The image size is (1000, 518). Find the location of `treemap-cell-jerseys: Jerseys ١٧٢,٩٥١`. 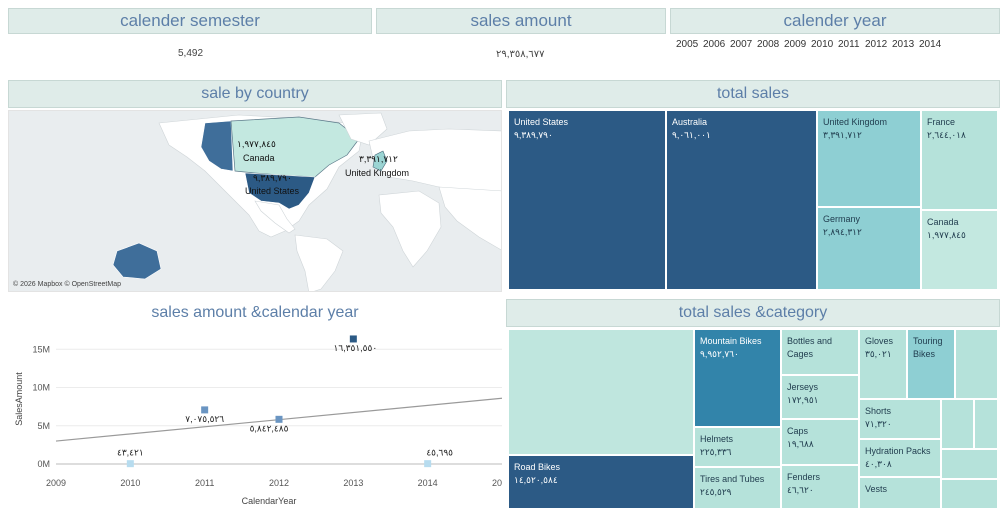

treemap-cell-jerseys: Jerseys ١٧٢,٩٥١ is located at coordinates (820, 397).